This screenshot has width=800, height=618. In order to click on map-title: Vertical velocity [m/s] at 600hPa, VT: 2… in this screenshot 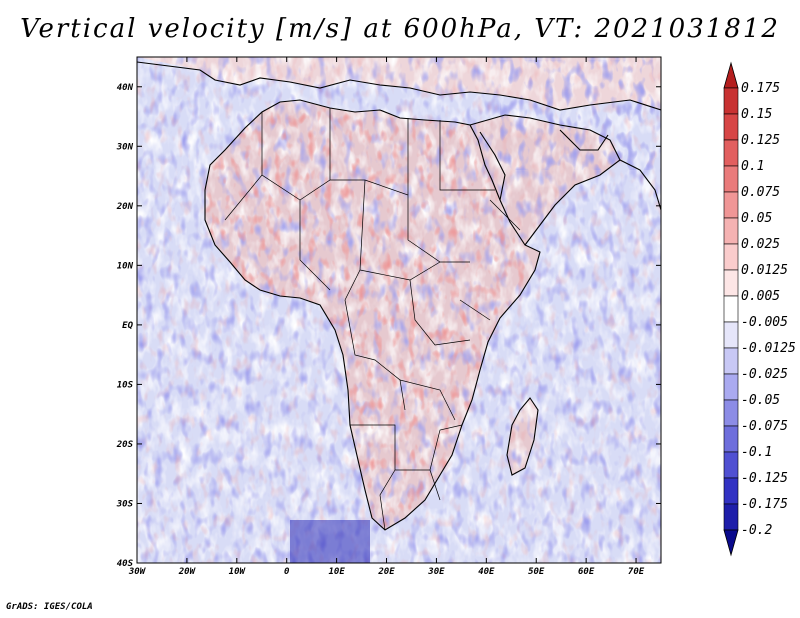, I will do `click(400, 29)`.